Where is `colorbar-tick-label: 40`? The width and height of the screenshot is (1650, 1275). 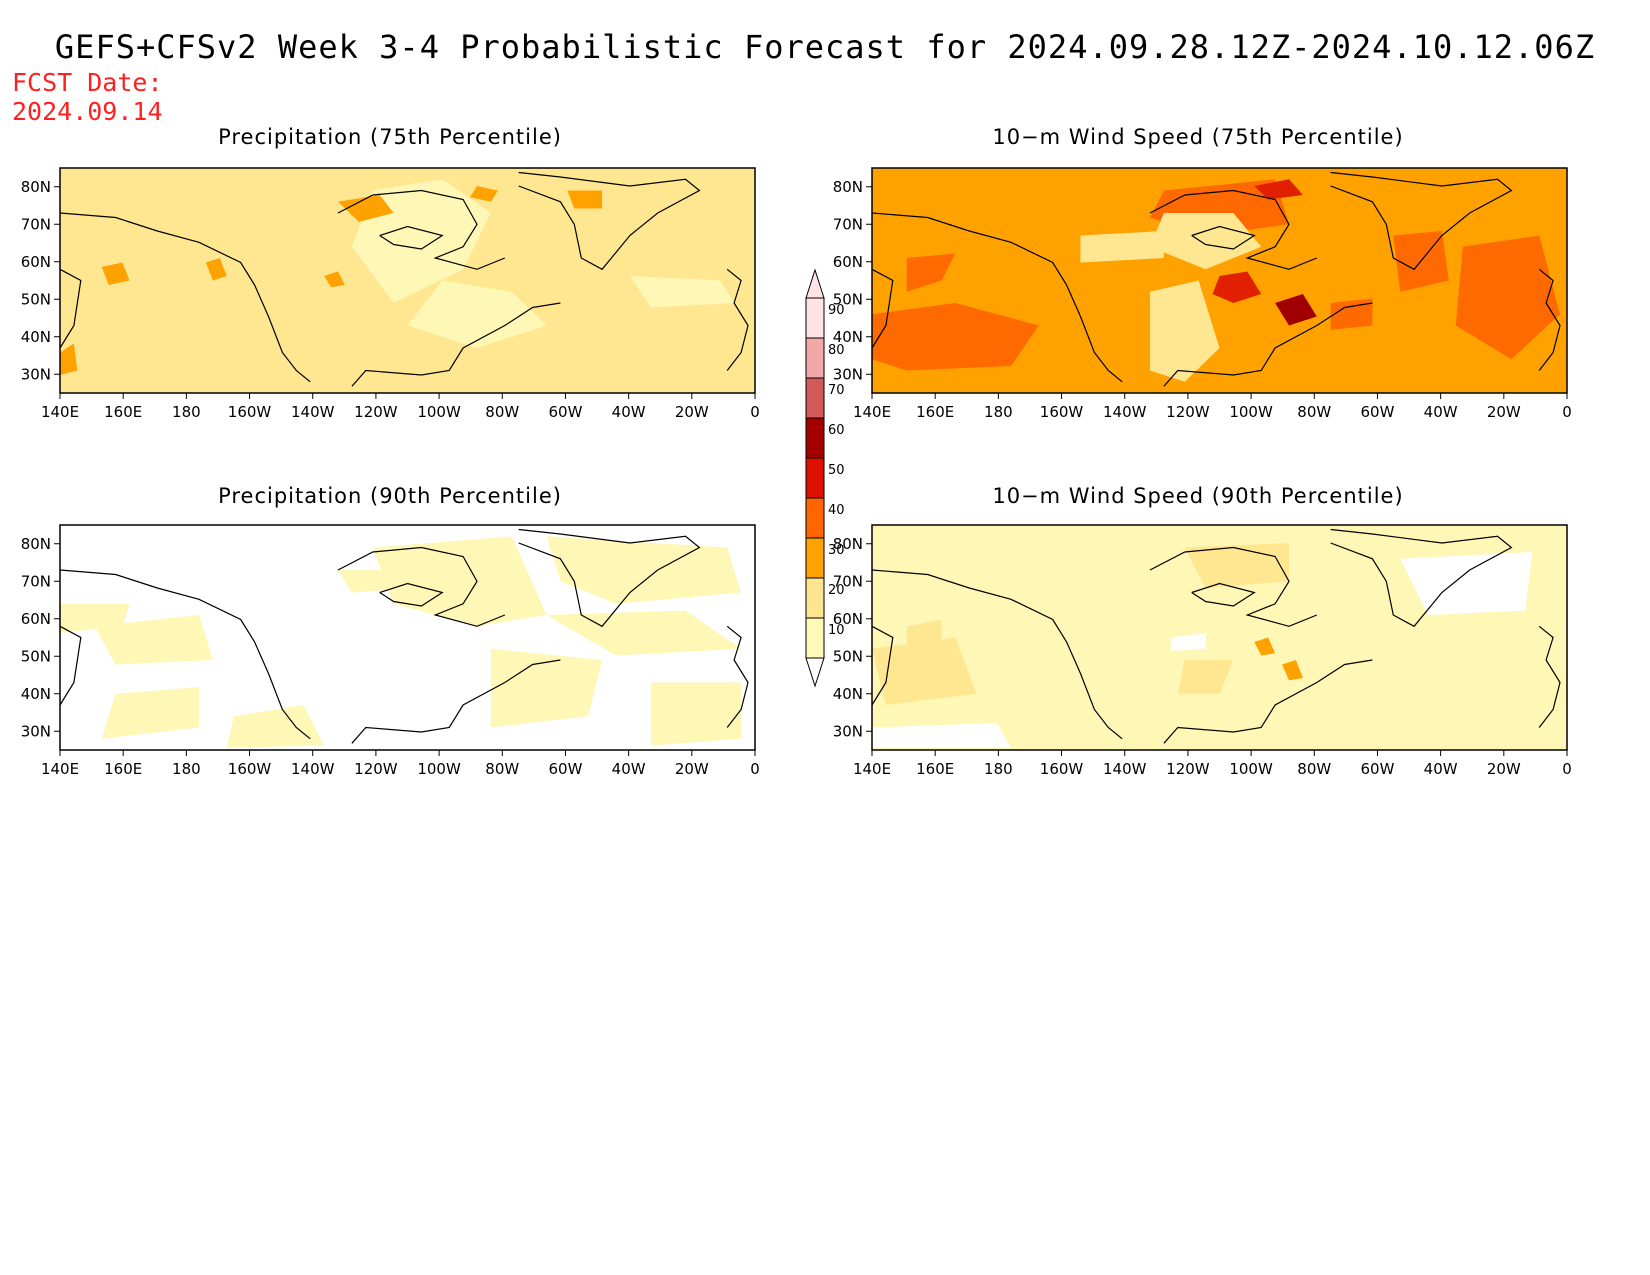
colorbar-tick-label: 40 is located at coordinates (836, 510).